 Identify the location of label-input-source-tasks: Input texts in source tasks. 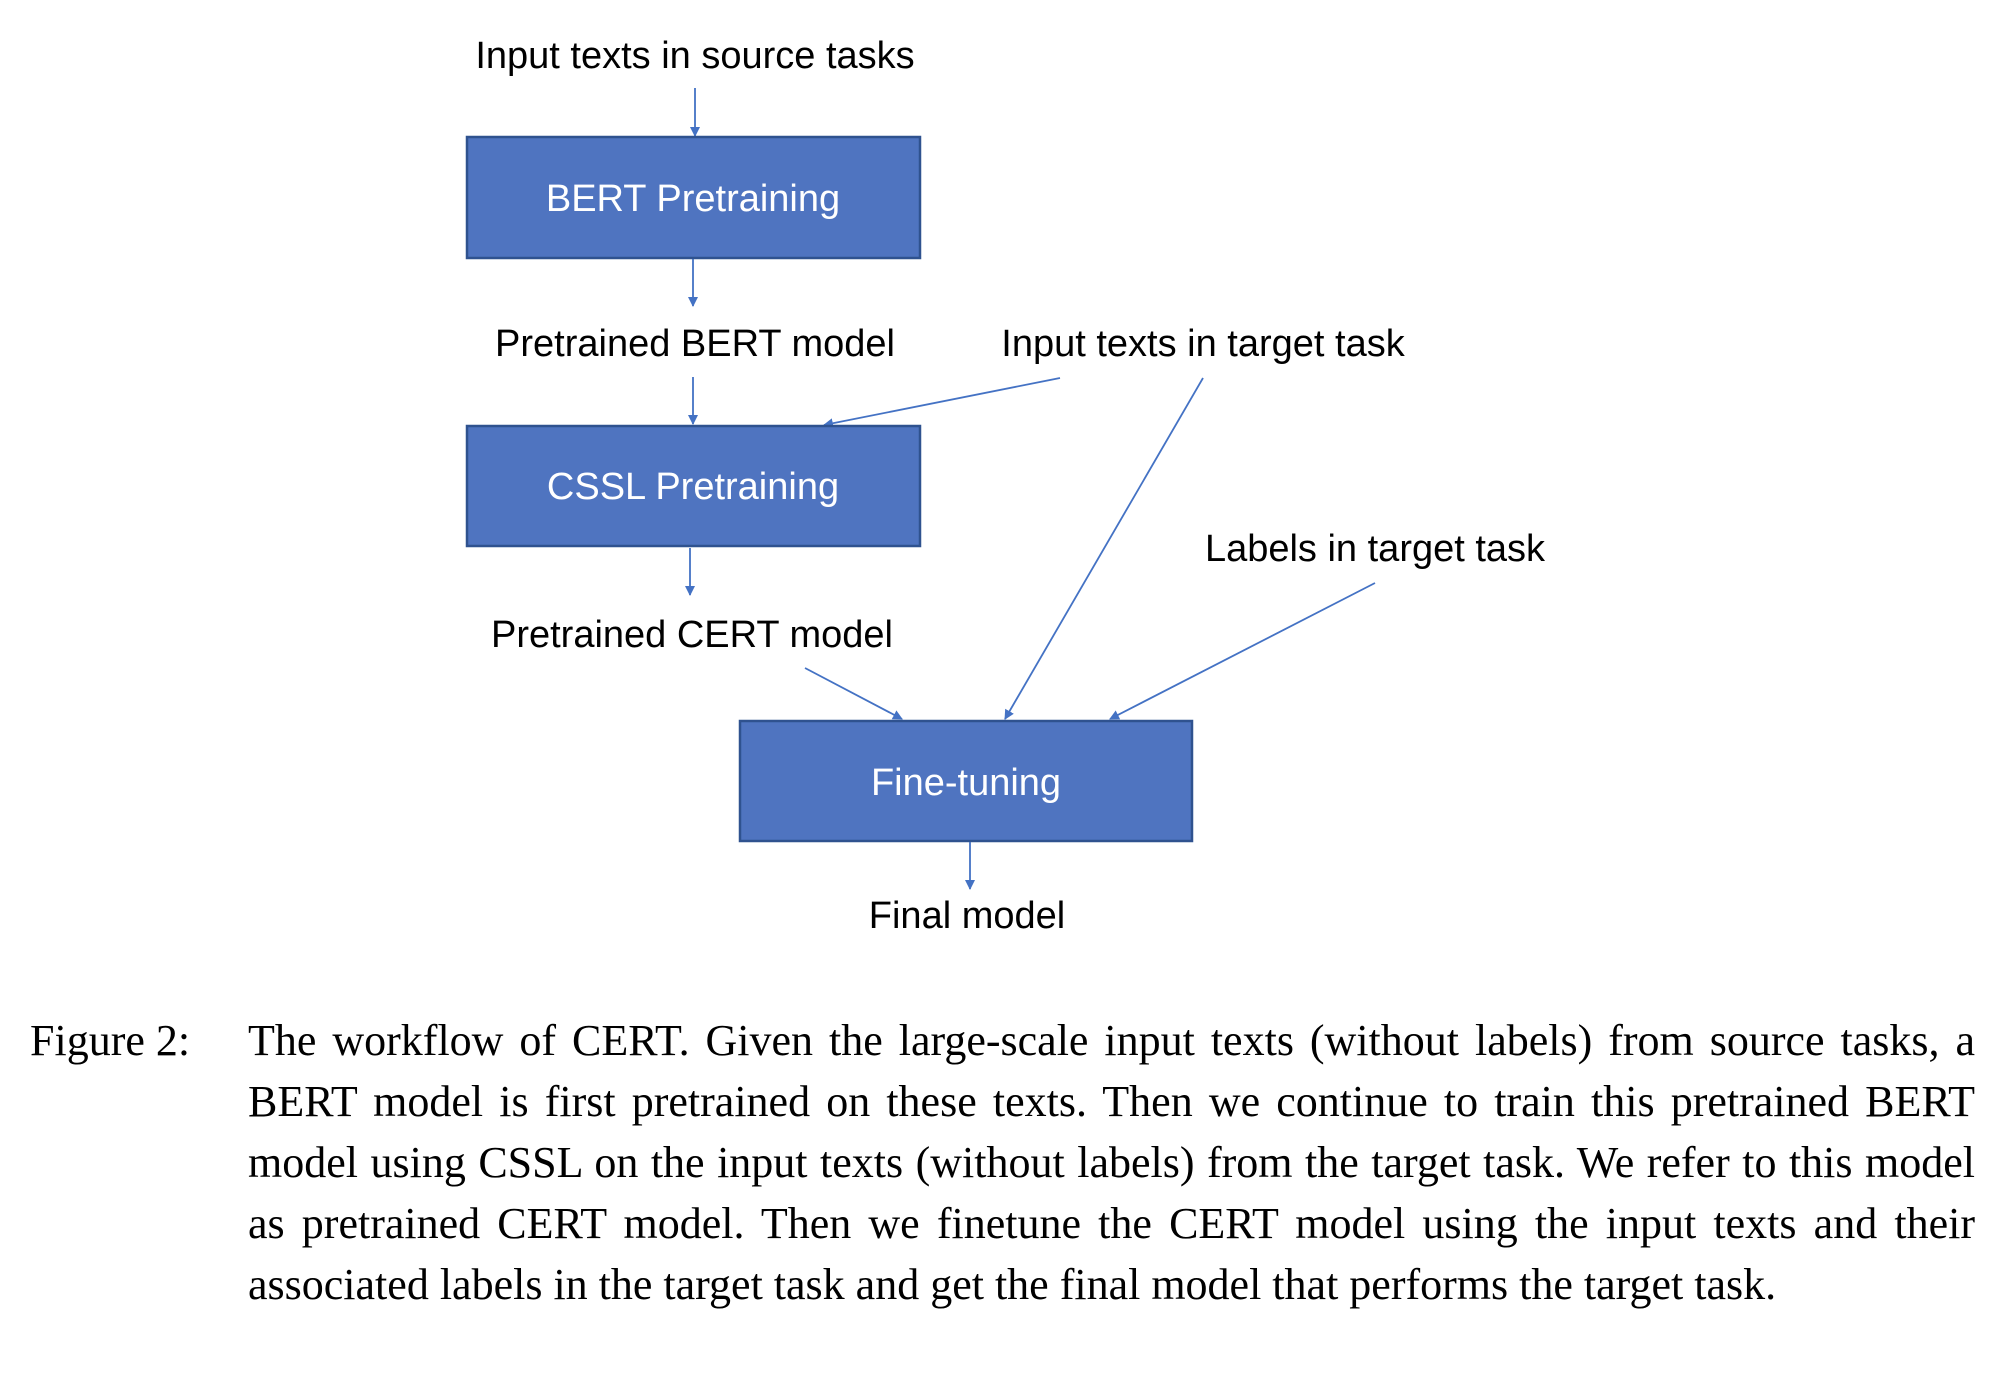
(694, 56).